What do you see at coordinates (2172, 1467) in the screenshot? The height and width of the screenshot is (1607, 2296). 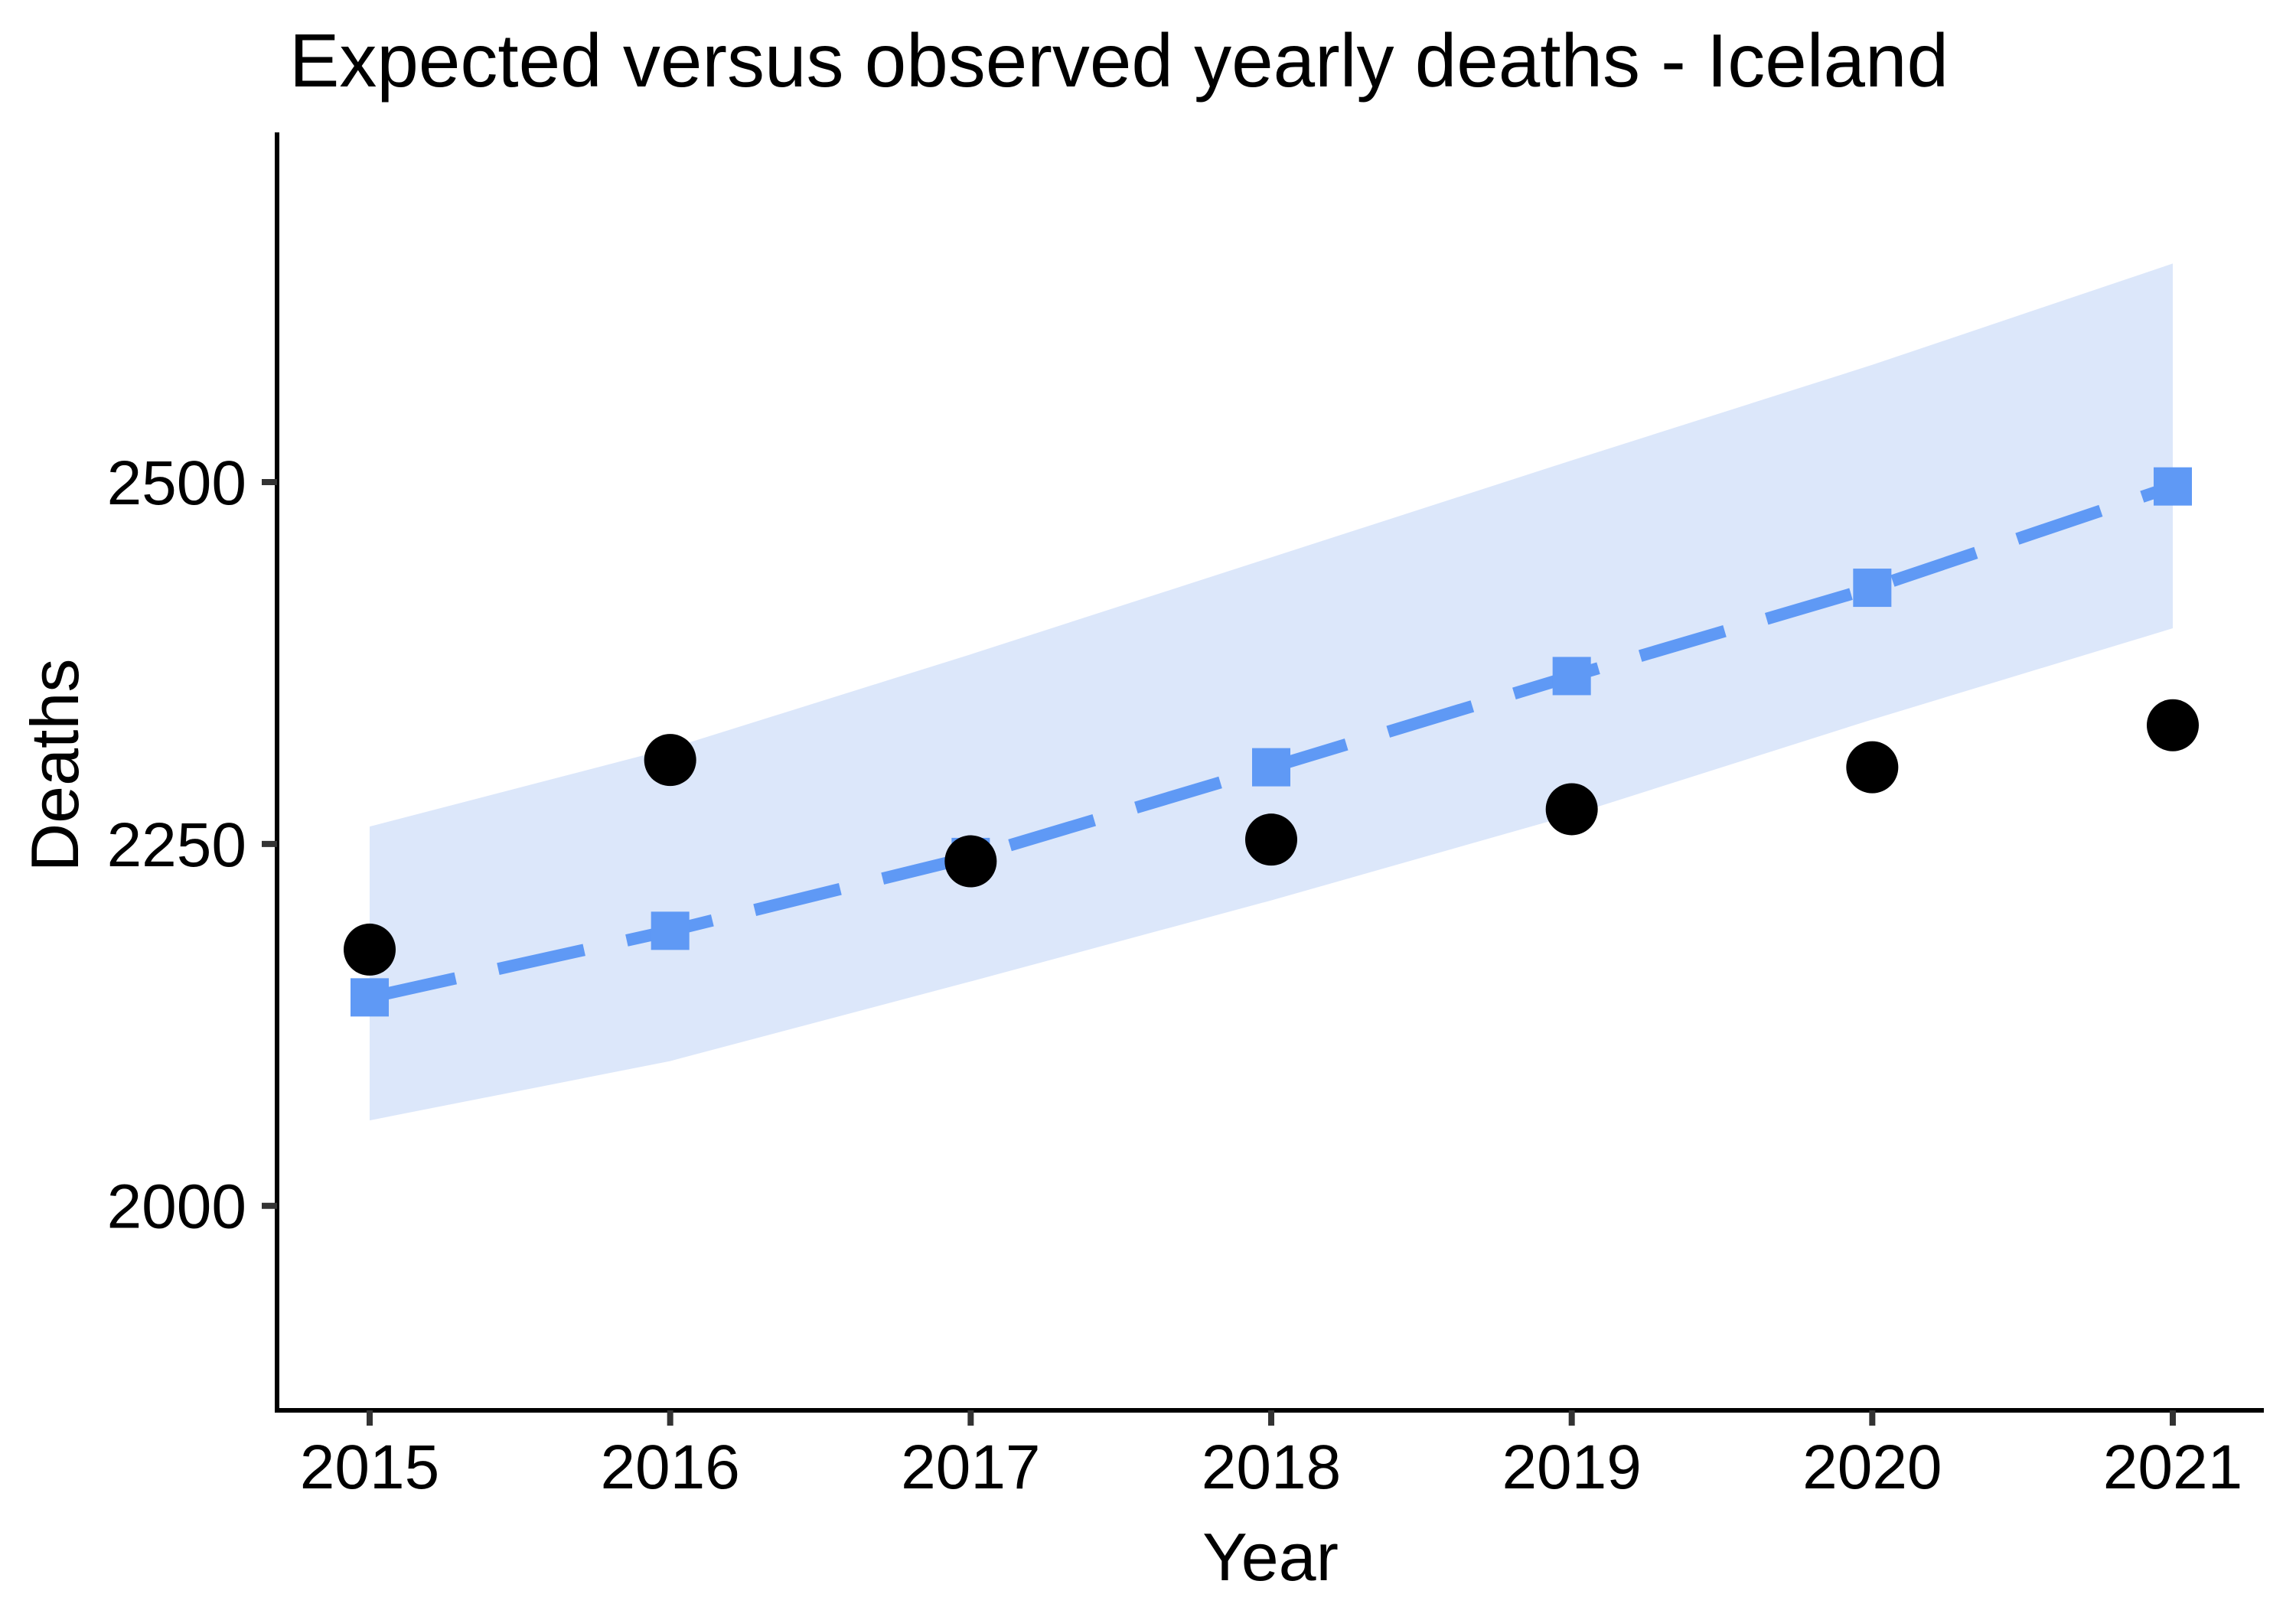 I see `x-tick-label: 2021` at bounding box center [2172, 1467].